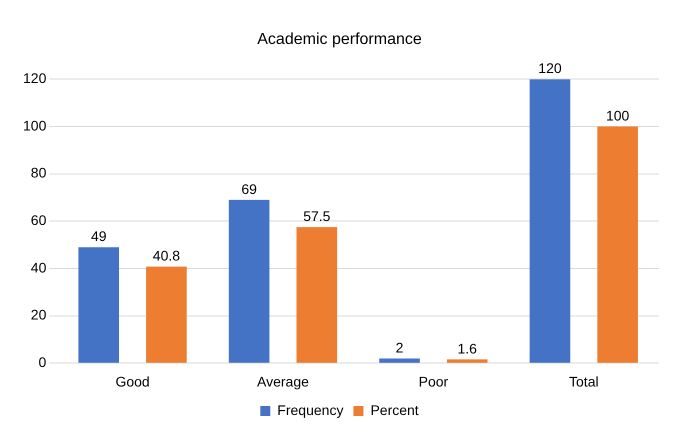  What do you see at coordinates (584, 381) in the screenshot?
I see `x-tick-label: Total` at bounding box center [584, 381].